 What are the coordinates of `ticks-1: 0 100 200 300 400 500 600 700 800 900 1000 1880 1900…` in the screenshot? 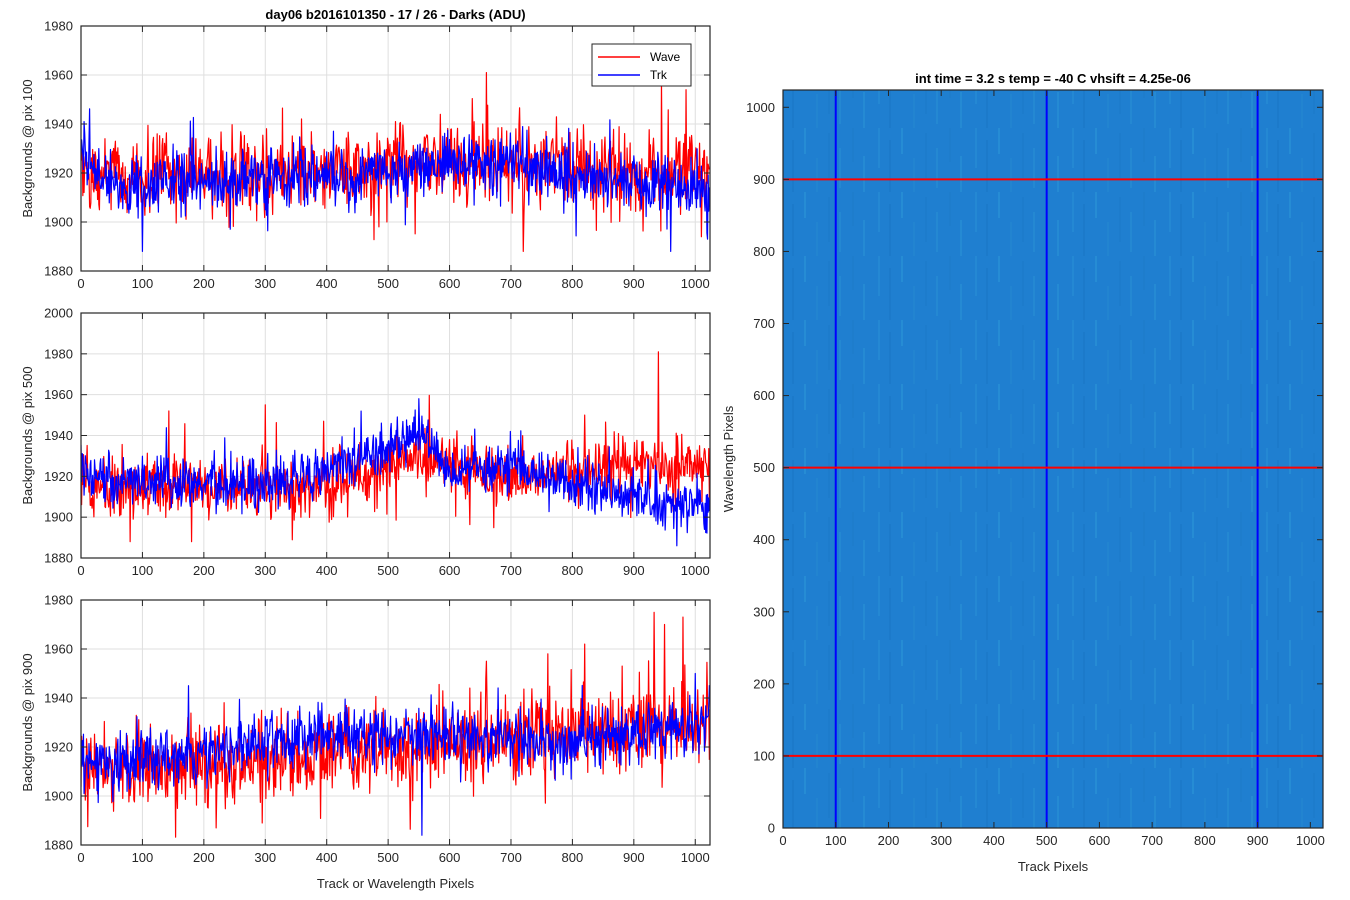 It's located at (377, 155).